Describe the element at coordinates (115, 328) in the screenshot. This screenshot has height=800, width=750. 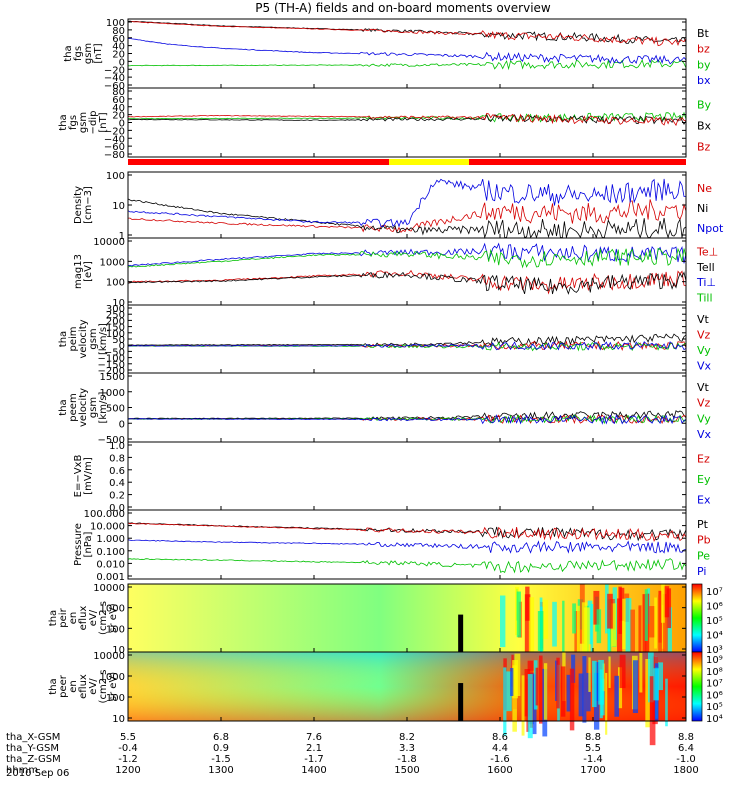
I see `y-tick-label: 150` at that location.